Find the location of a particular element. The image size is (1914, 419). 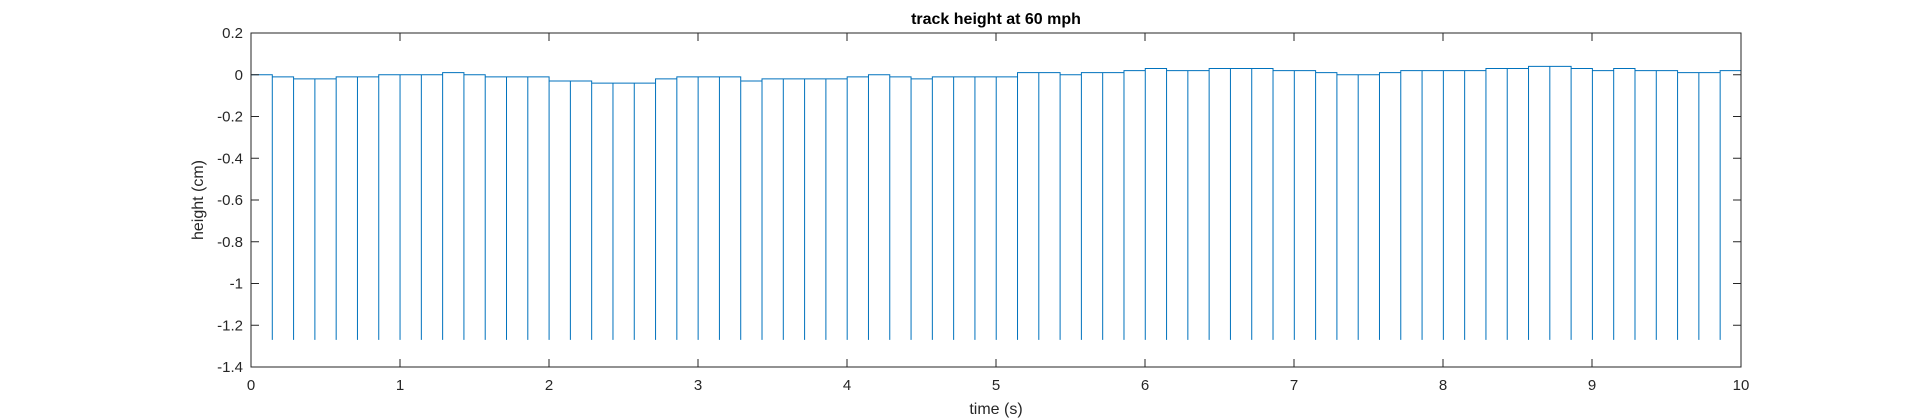

y-tick-label: -0.8 is located at coordinates (230, 242).